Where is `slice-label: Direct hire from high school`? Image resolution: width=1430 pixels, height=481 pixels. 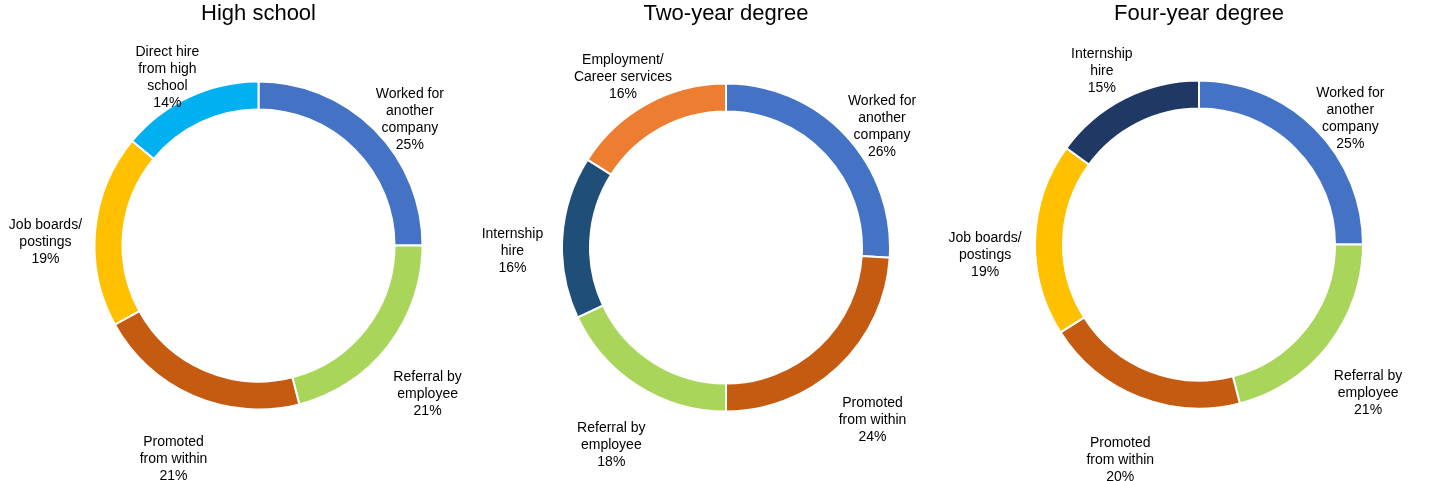
slice-label: Direct hire from high school is located at coordinates (167, 67).